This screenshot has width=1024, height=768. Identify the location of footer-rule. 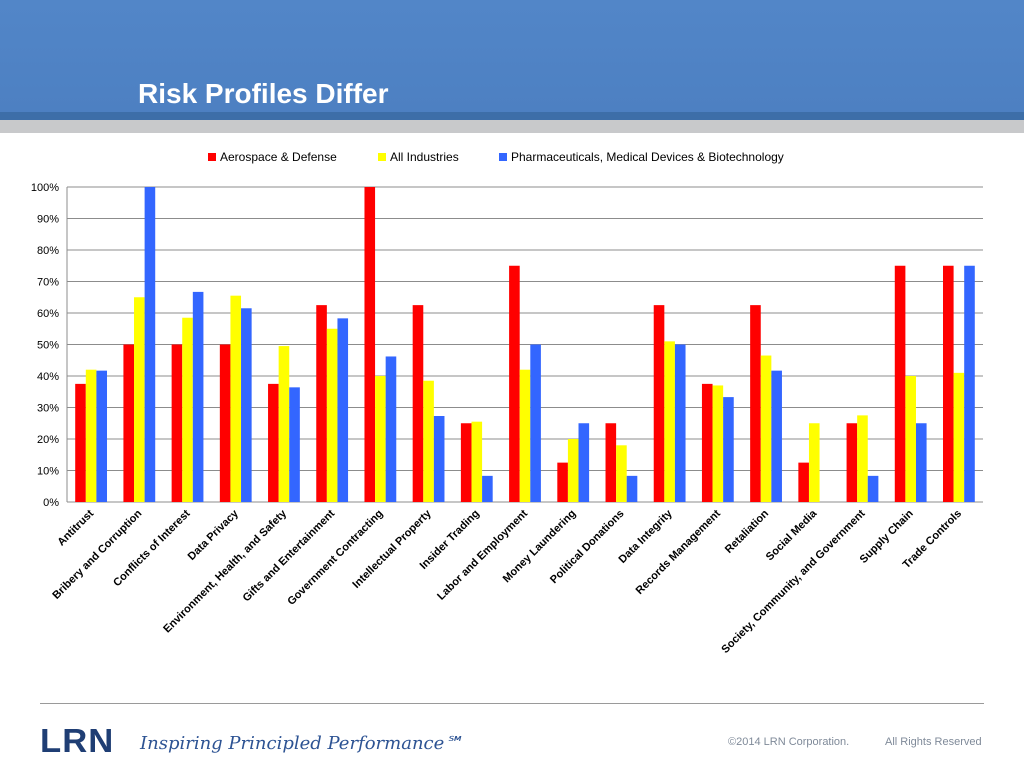
(512, 703).